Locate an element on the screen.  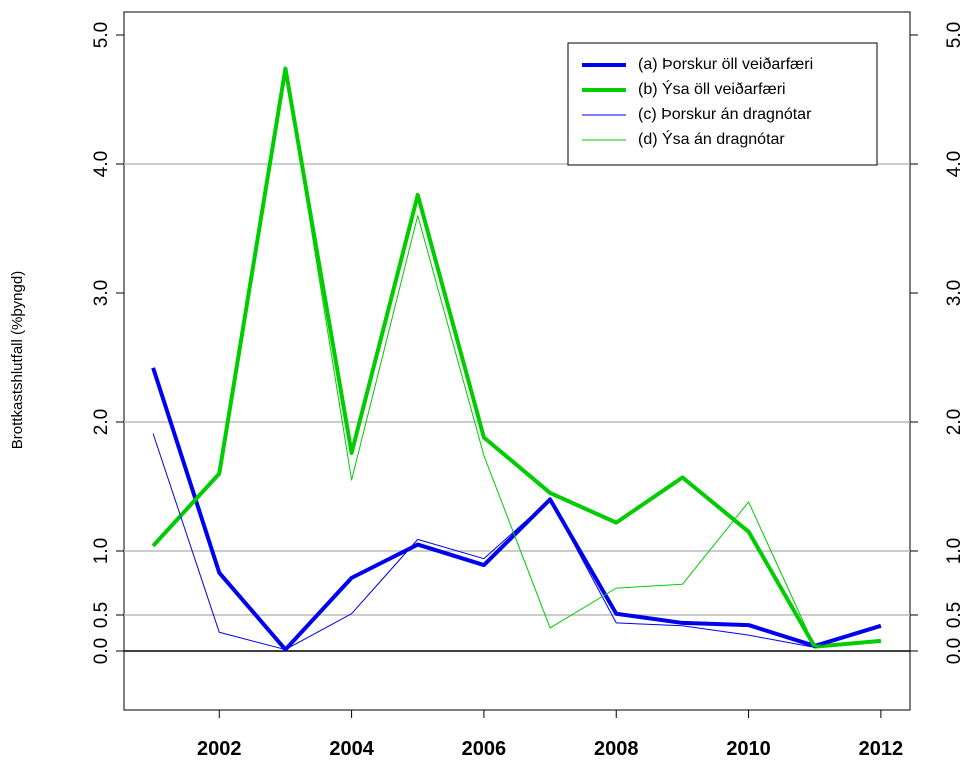
legend-label: (b) Ýsa öll veiðarfæri is located at coordinates (712, 88).